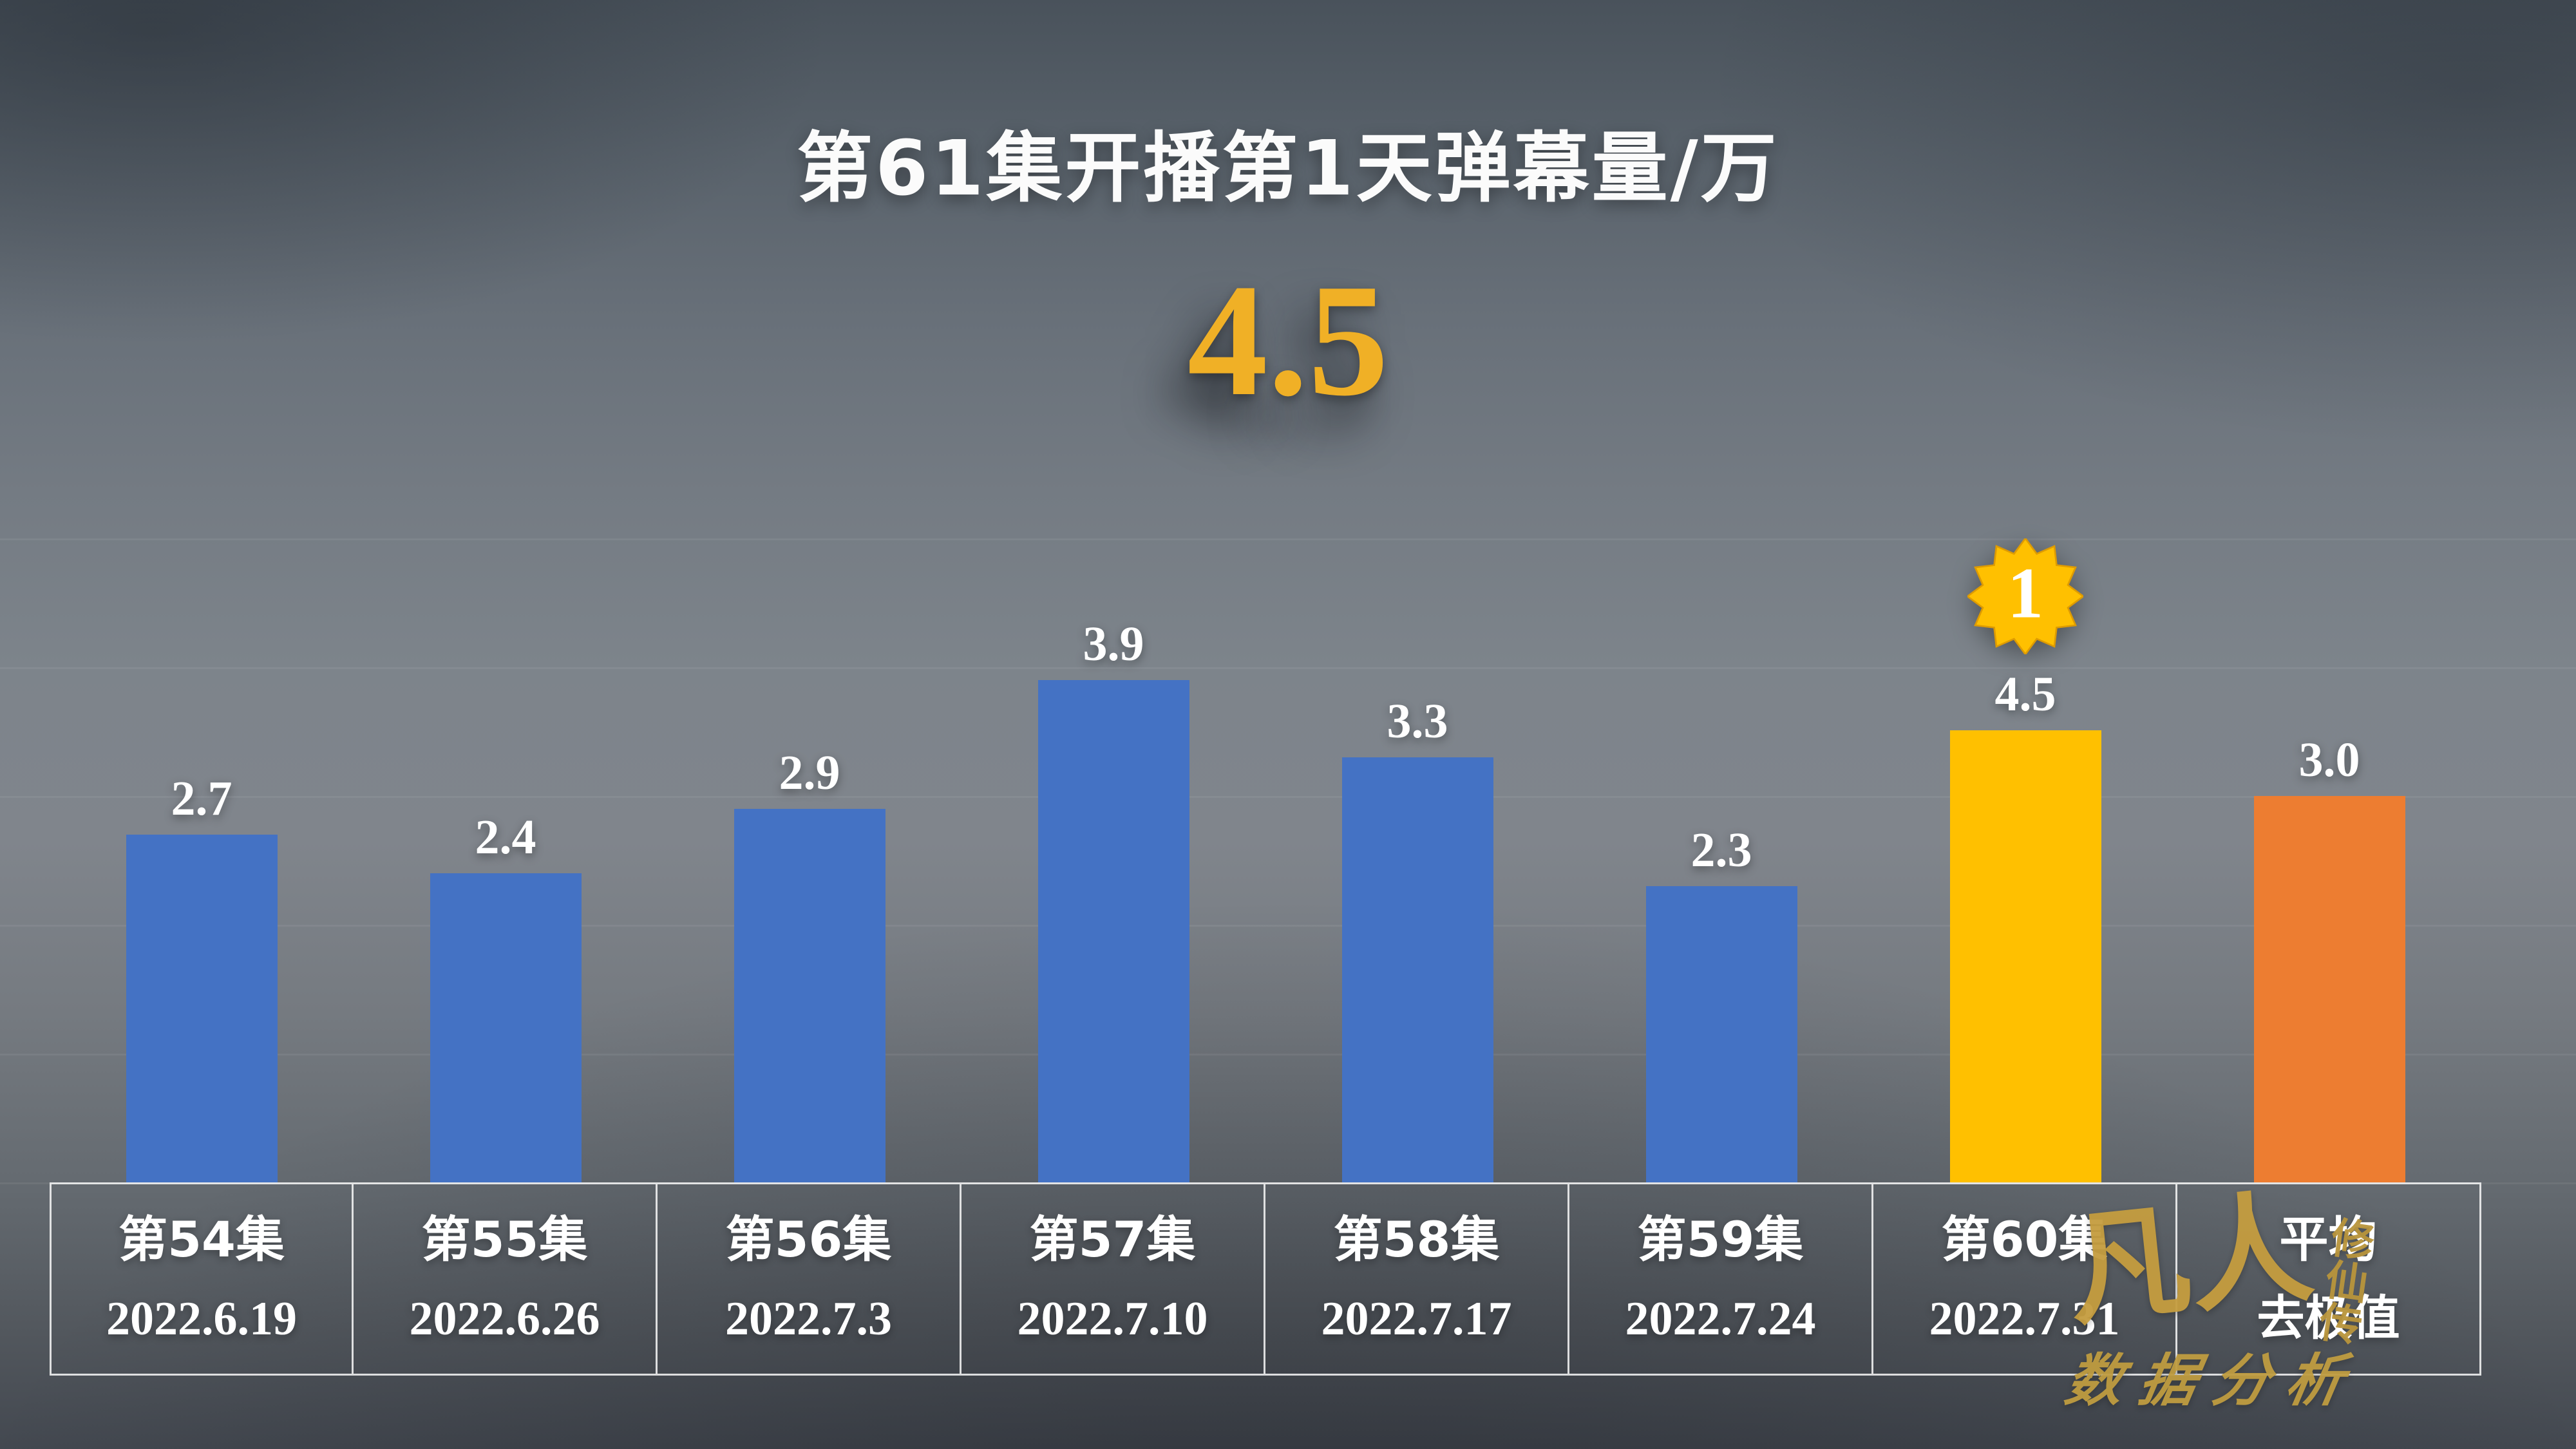  What do you see at coordinates (1288, 168) in the screenshot?
I see `chart-title: 第61集开播第1天弹幕量/万` at bounding box center [1288, 168].